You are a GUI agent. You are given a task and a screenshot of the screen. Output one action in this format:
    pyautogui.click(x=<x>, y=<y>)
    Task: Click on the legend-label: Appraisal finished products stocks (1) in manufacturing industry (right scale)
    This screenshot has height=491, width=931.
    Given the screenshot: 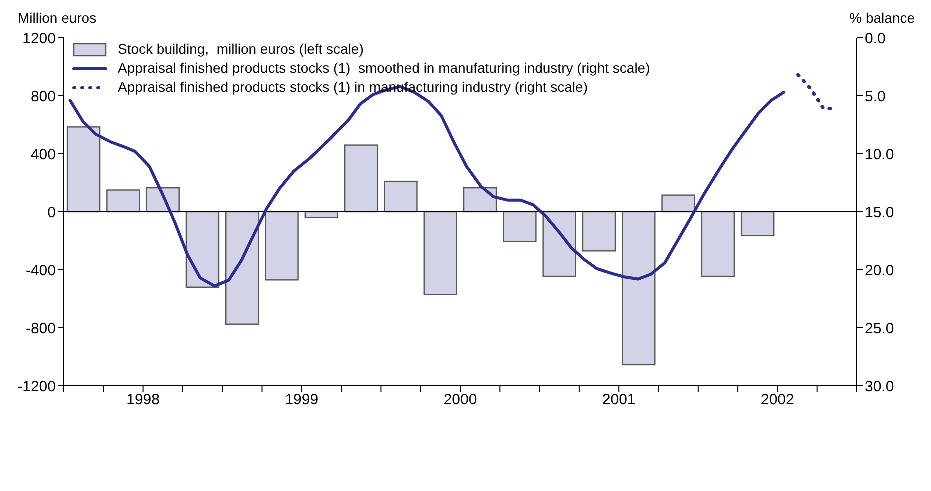 What is the action you would take?
    pyautogui.click(x=353, y=87)
    